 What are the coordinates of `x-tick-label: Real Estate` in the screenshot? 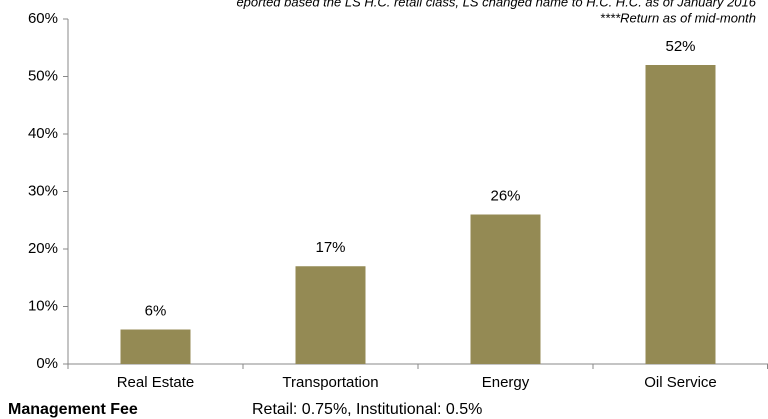 It's located at (156, 382).